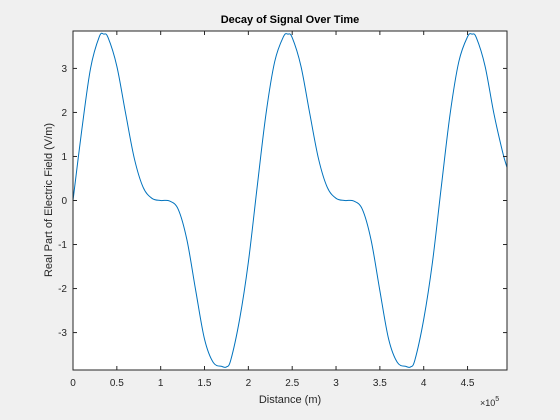 The height and width of the screenshot is (420, 560). Describe the element at coordinates (64, 157) in the screenshot. I see `y-tick-label: 1` at that location.